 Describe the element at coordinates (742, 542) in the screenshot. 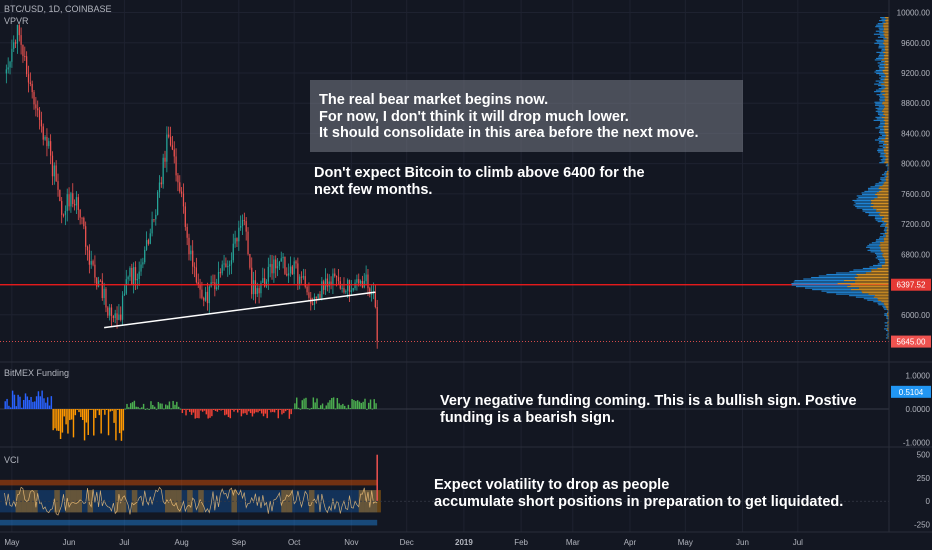

I see `time-tick-label: Jun` at that location.